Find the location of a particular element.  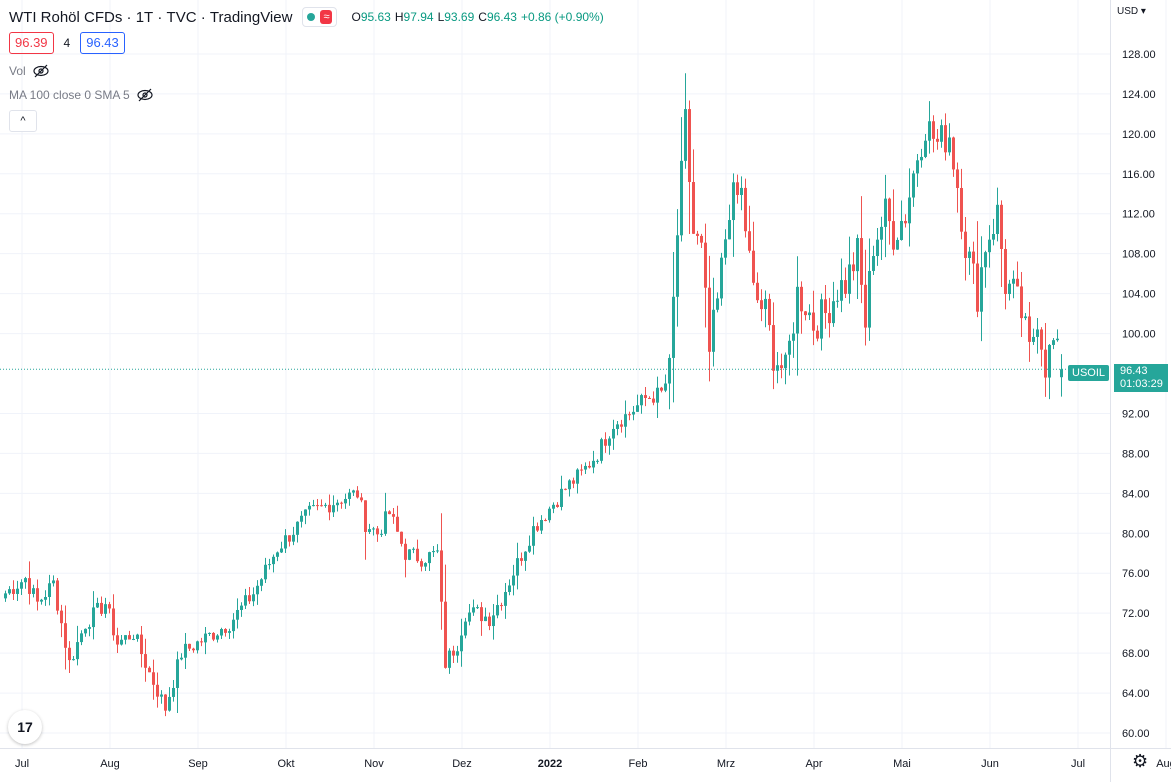

last-price-value: 96.43 is located at coordinates (1134, 371).